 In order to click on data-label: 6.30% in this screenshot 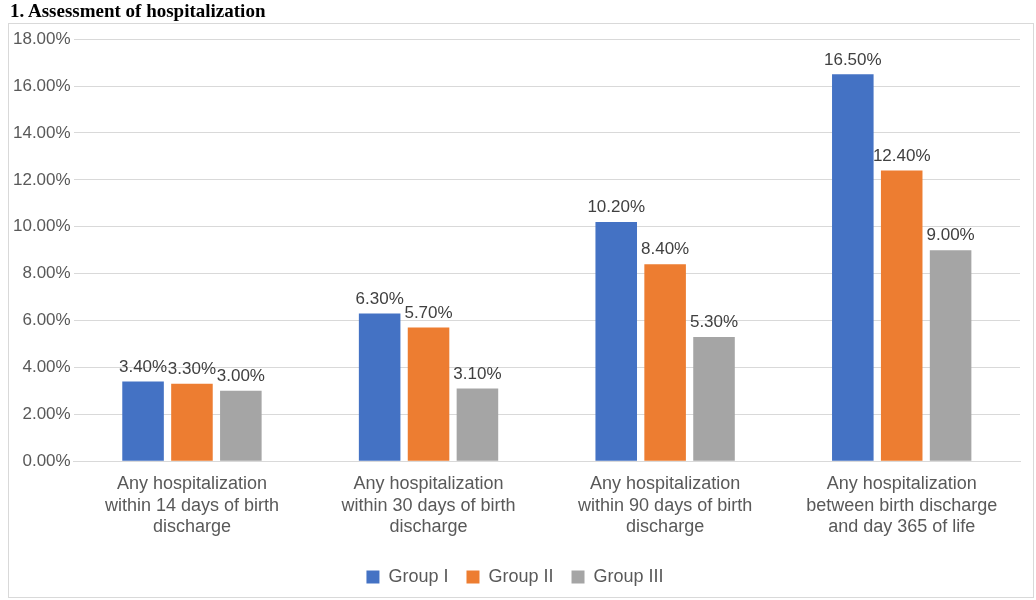, I will do `click(379, 298)`.